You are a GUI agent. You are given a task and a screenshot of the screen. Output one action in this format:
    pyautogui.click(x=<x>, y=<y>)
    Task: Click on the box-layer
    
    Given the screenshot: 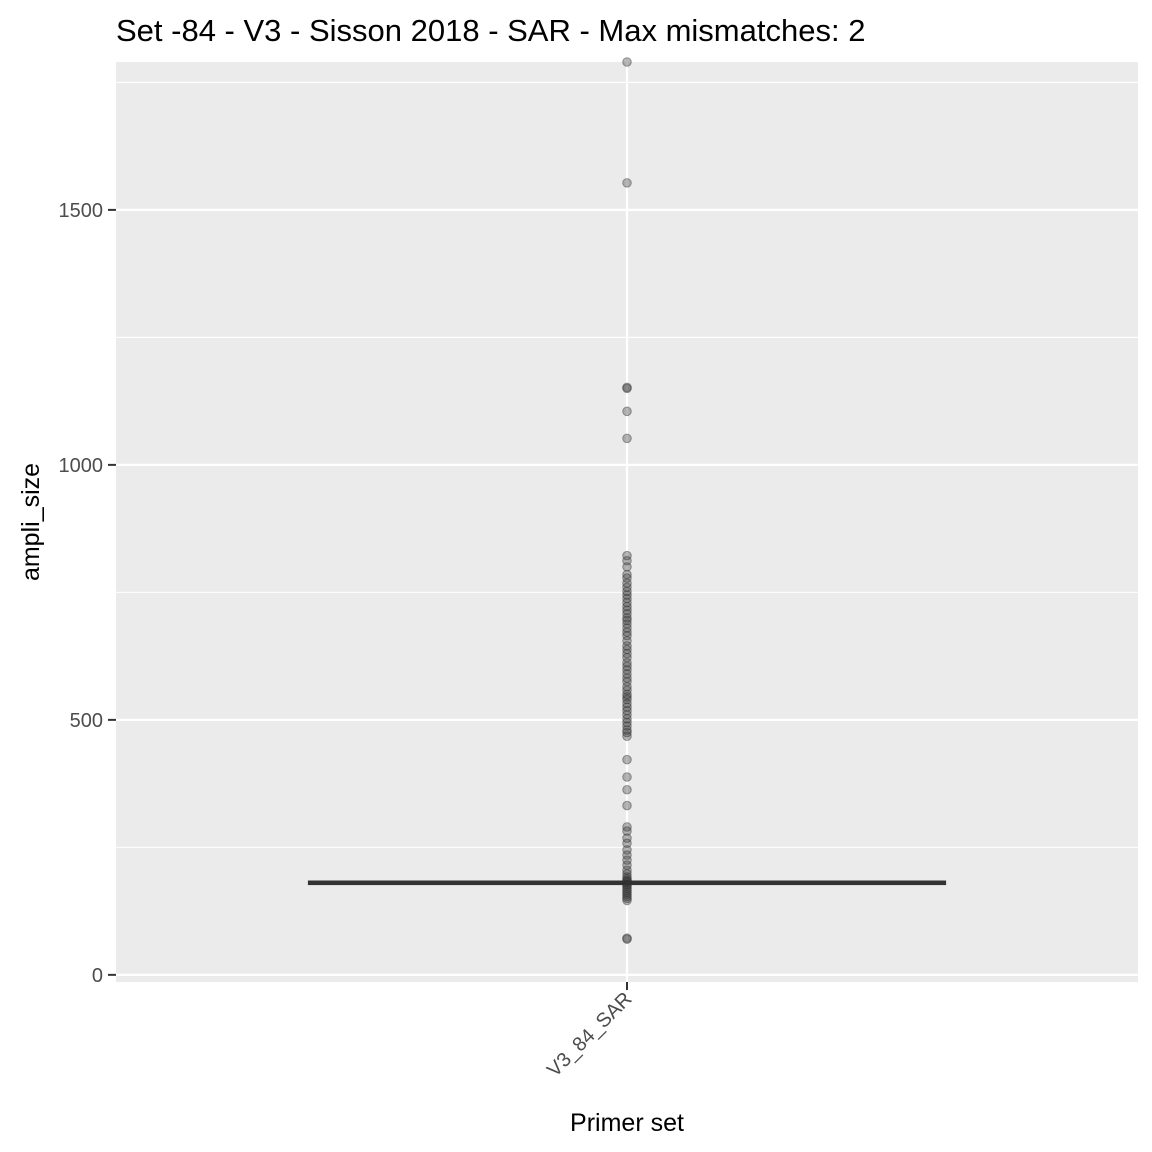 What is the action you would take?
    pyautogui.click(x=627, y=883)
    